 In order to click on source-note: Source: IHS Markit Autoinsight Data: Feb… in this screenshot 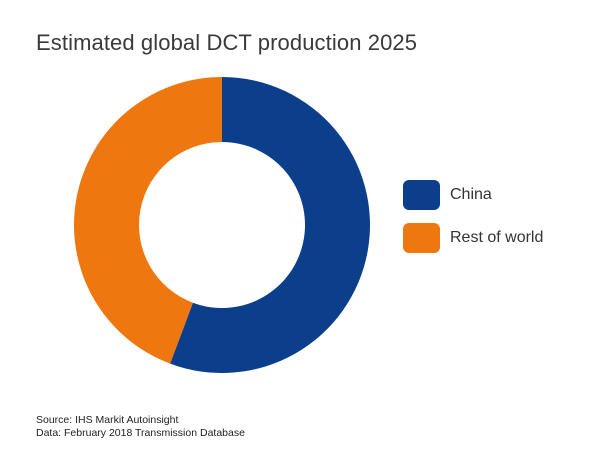, I will do `click(140, 427)`.